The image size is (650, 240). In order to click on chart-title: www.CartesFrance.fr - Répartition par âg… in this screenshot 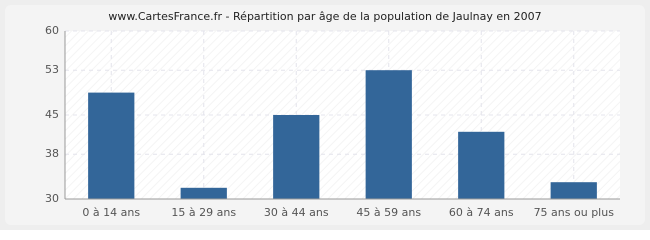, I will do `click(324, 16)`.